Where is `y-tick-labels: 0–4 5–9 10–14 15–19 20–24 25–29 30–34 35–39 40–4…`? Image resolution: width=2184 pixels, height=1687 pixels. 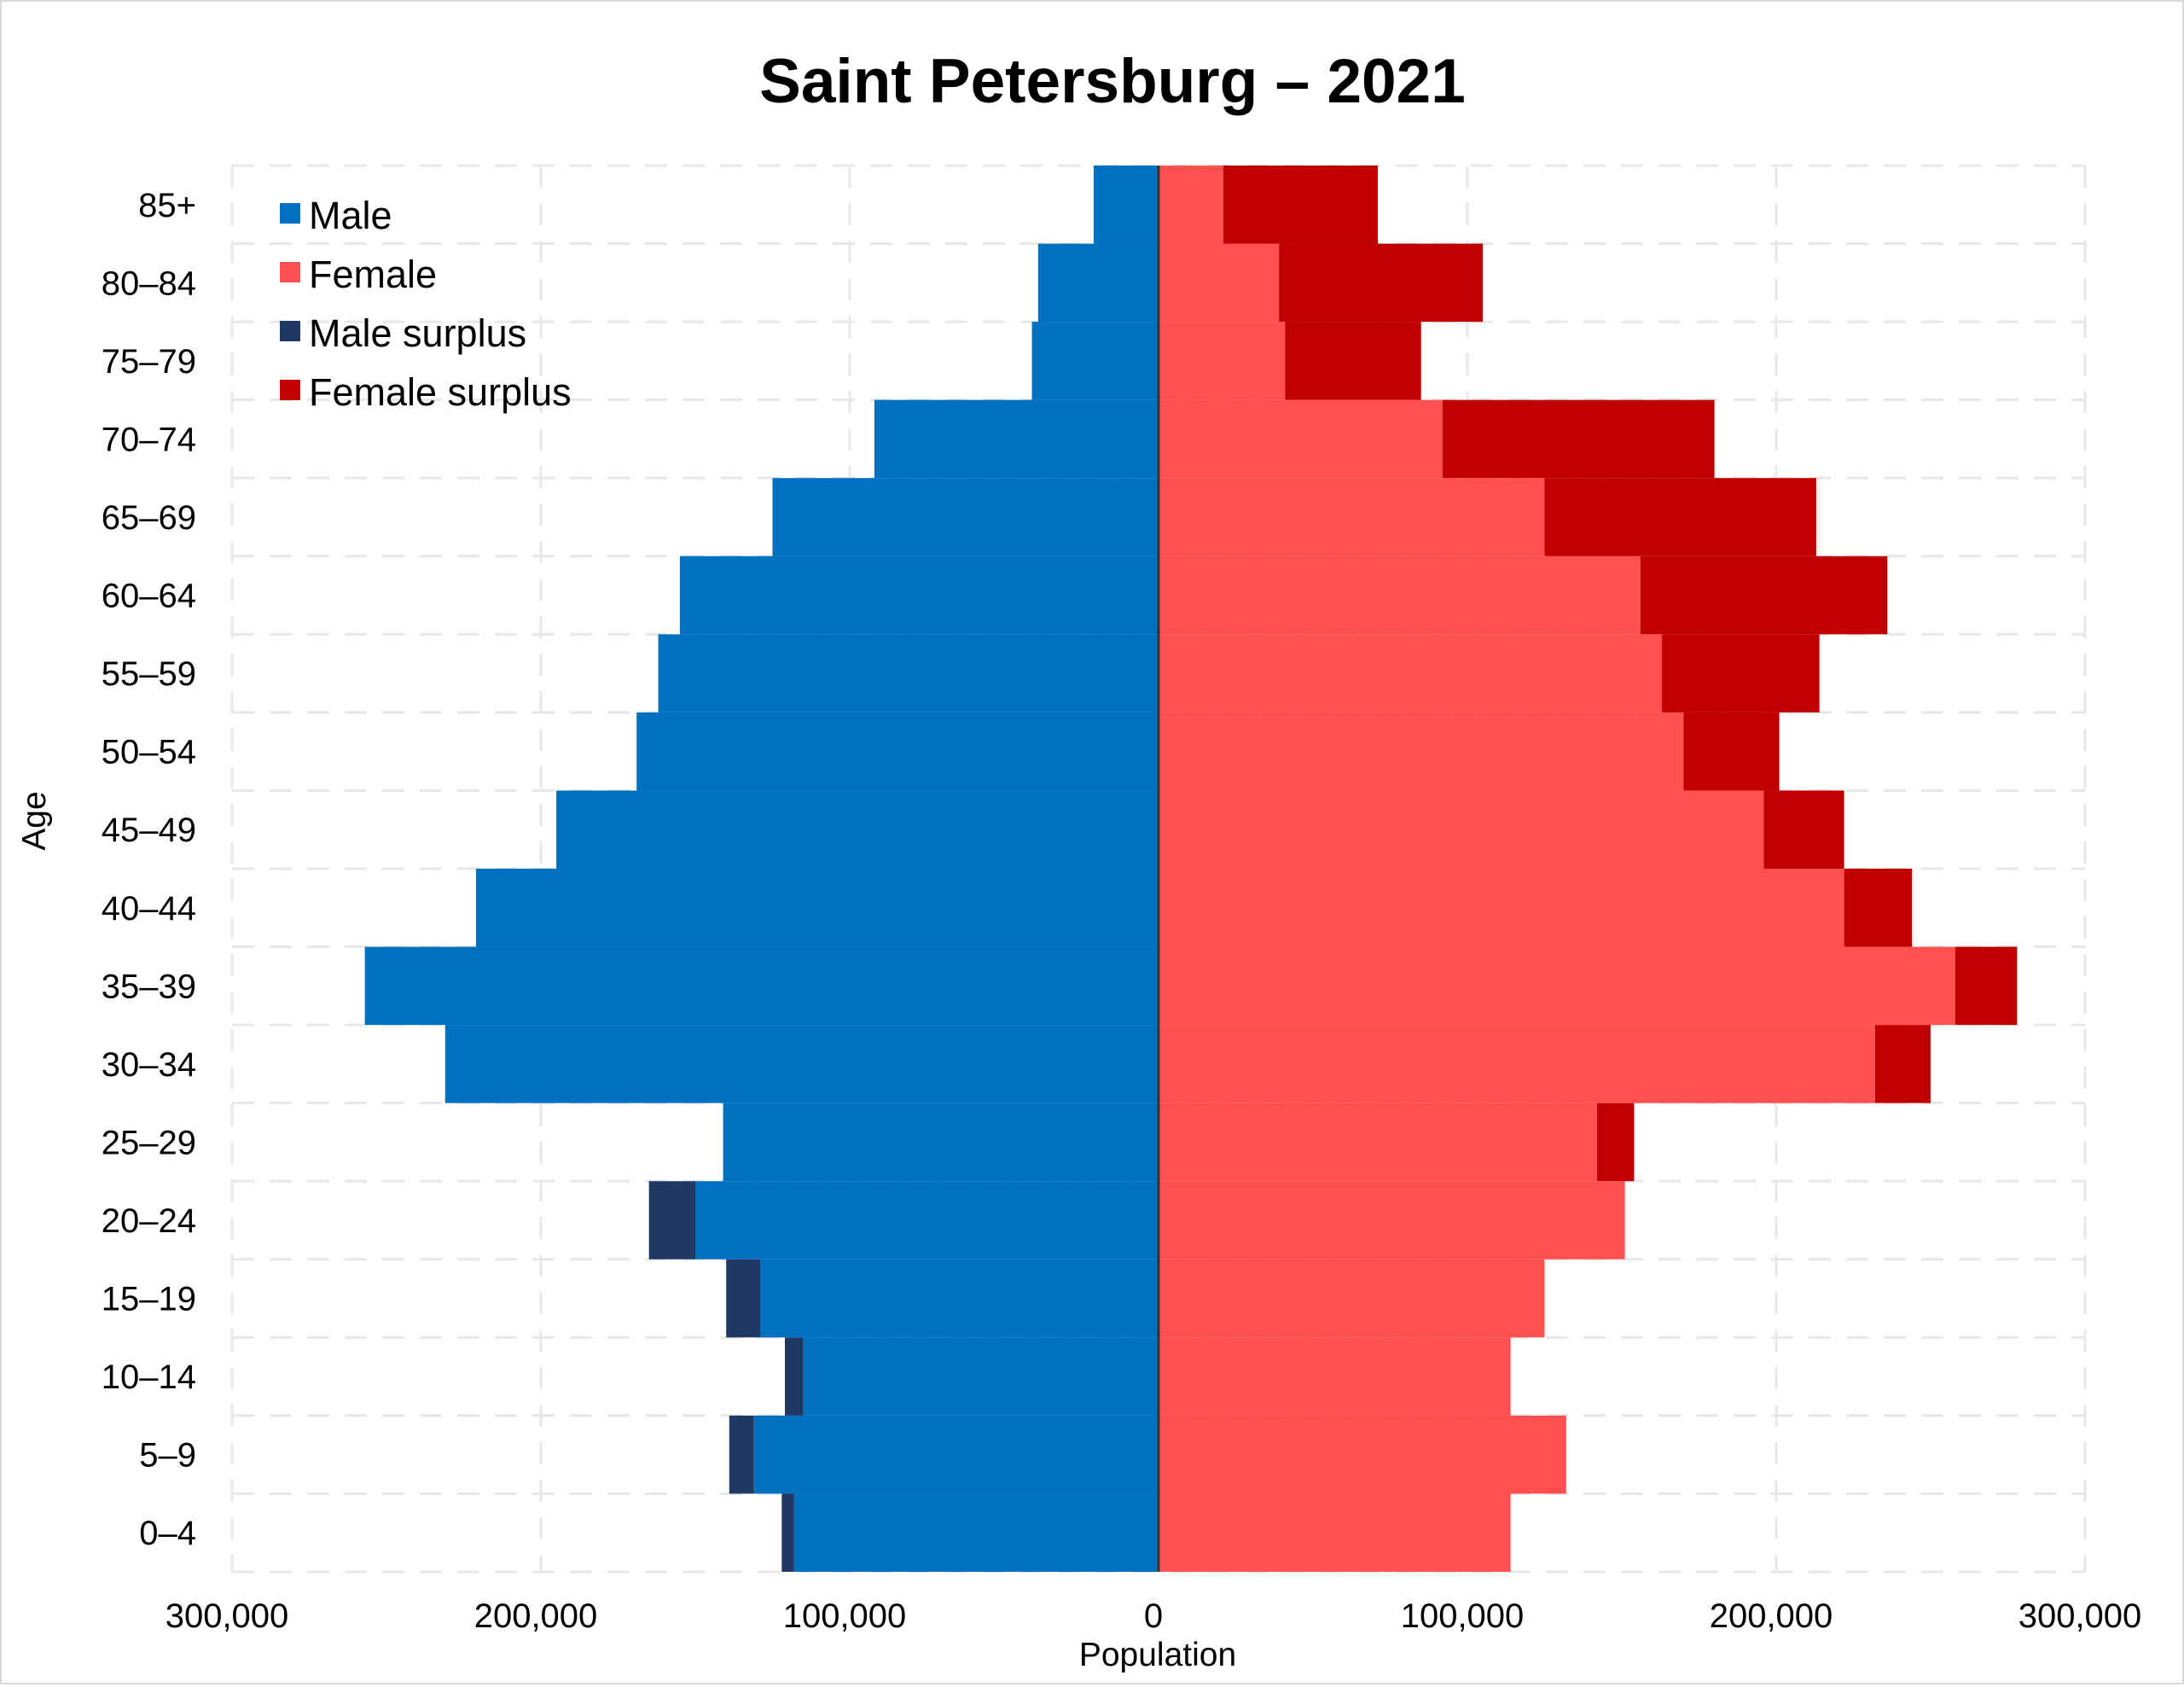 y-tick-labels: 0–4 5–9 10–14 15–19 20–24 25–29 30–34 35–39 40–4… is located at coordinates (149, 869).